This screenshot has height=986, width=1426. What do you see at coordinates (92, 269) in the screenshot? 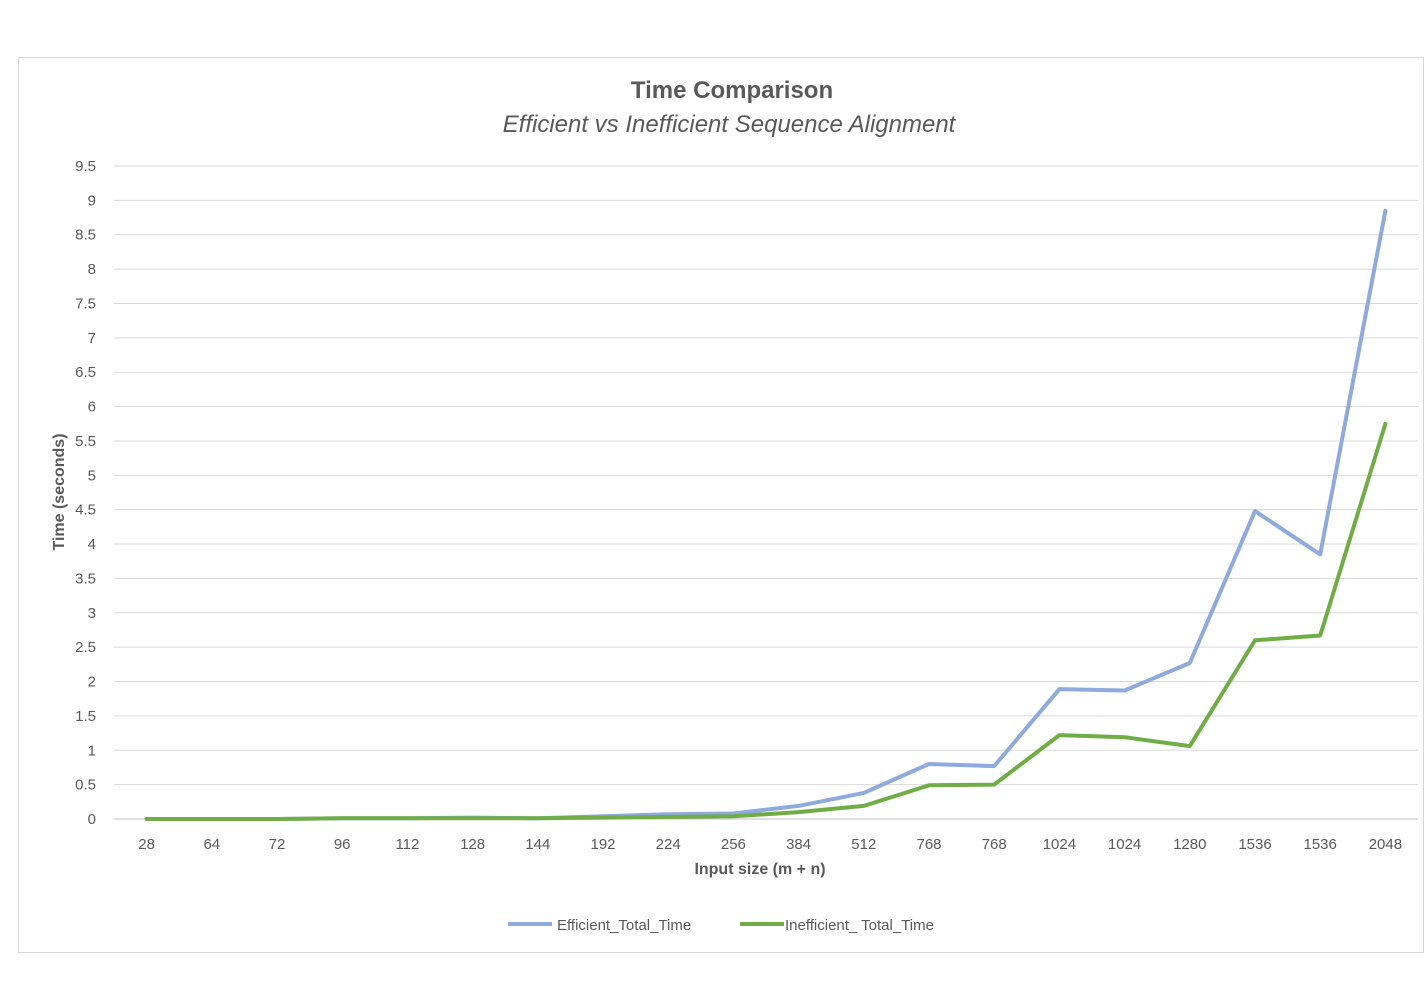
I see `y-tick-label: 8` at bounding box center [92, 269].